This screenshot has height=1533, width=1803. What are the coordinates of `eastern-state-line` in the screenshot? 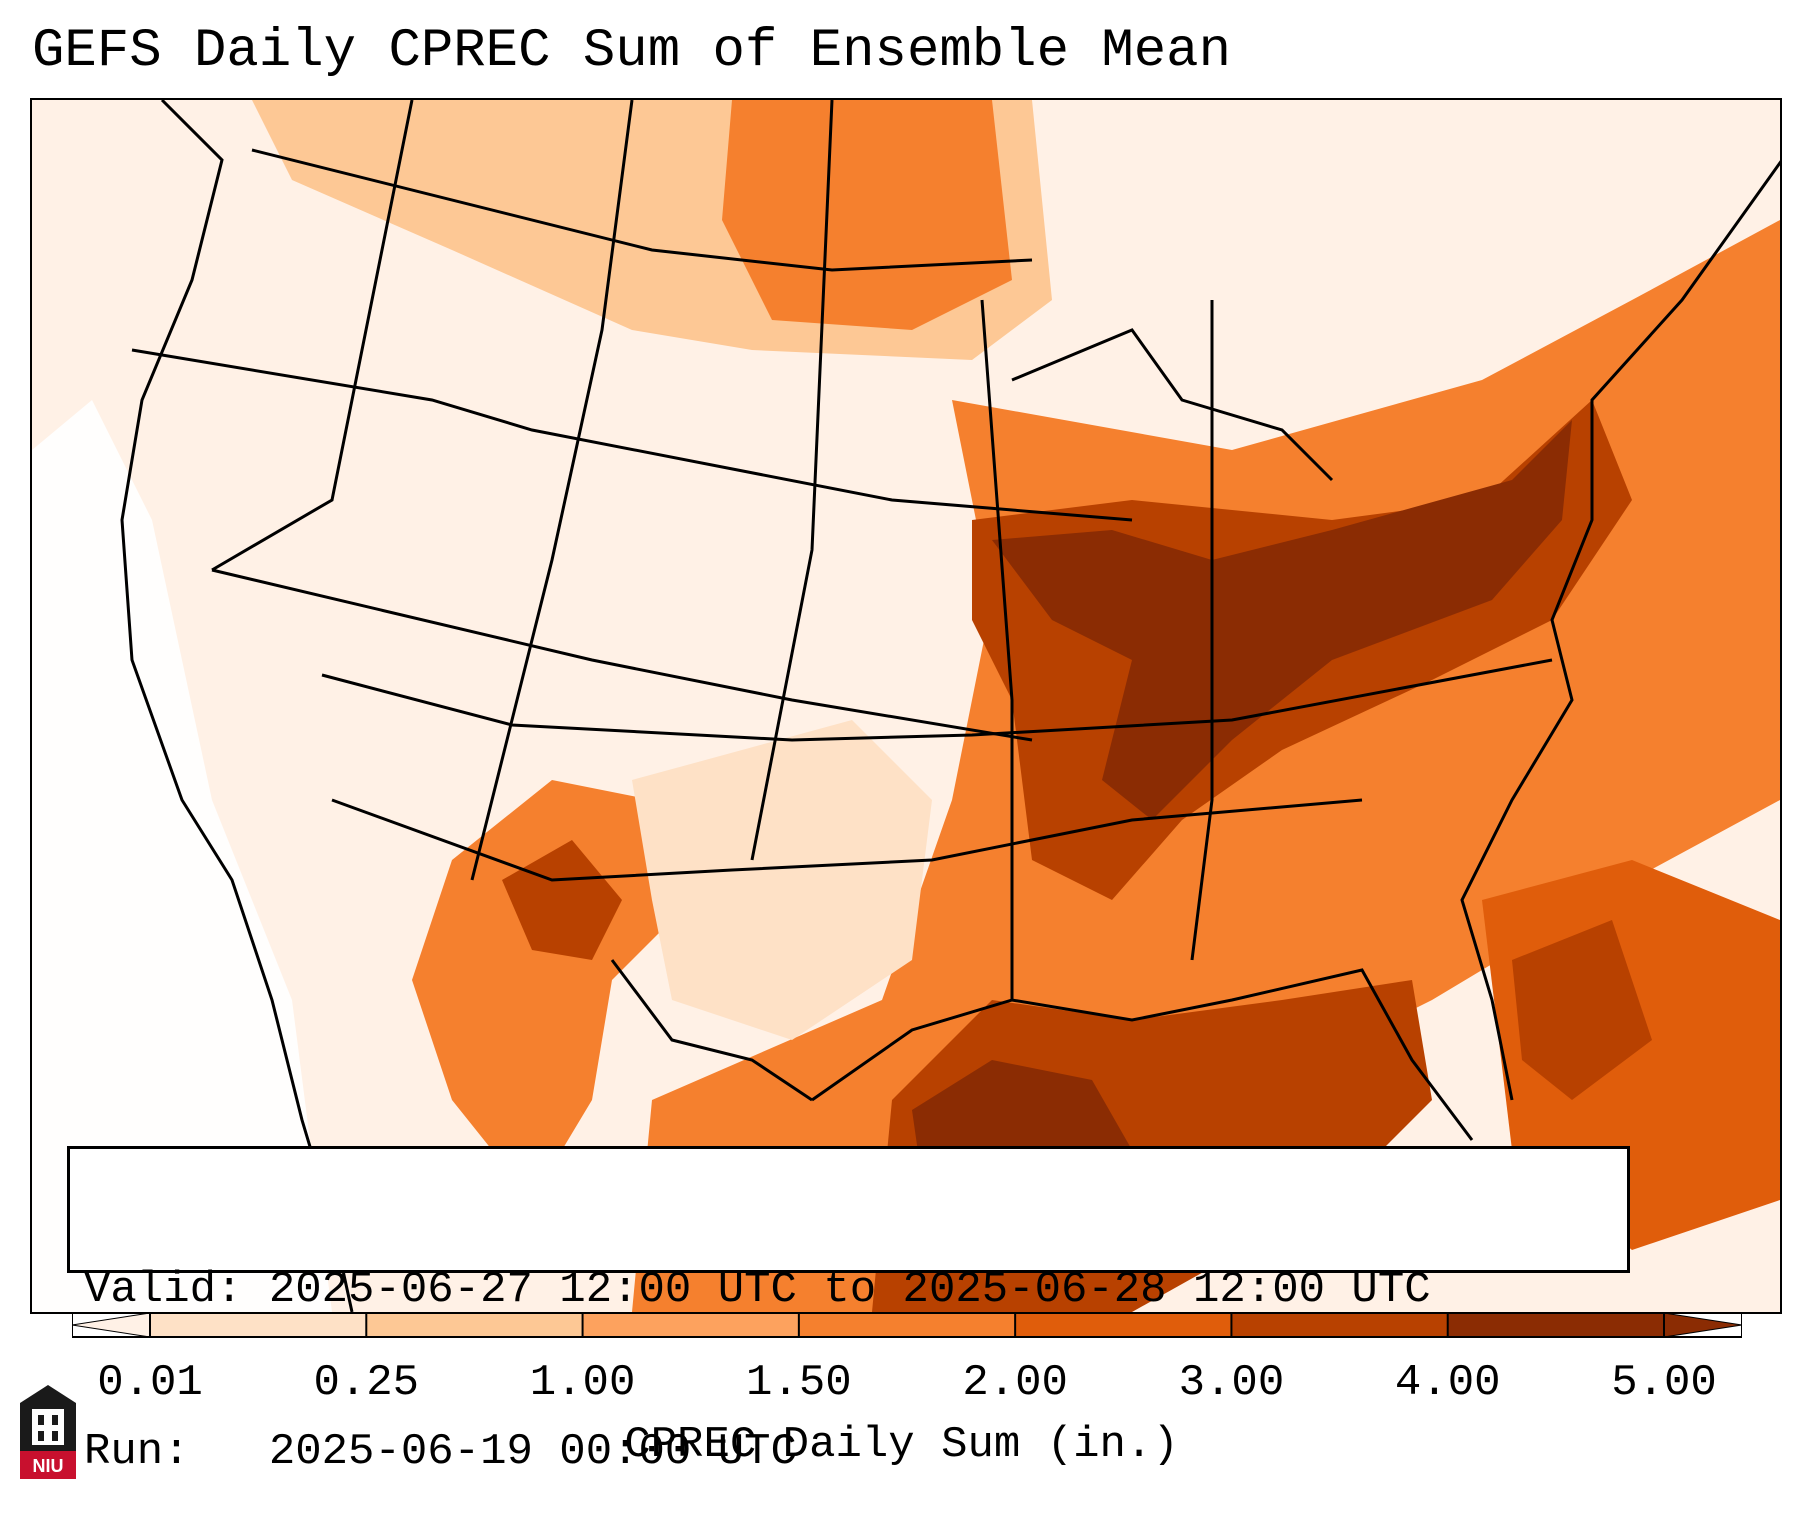 It's located at (1202, 630).